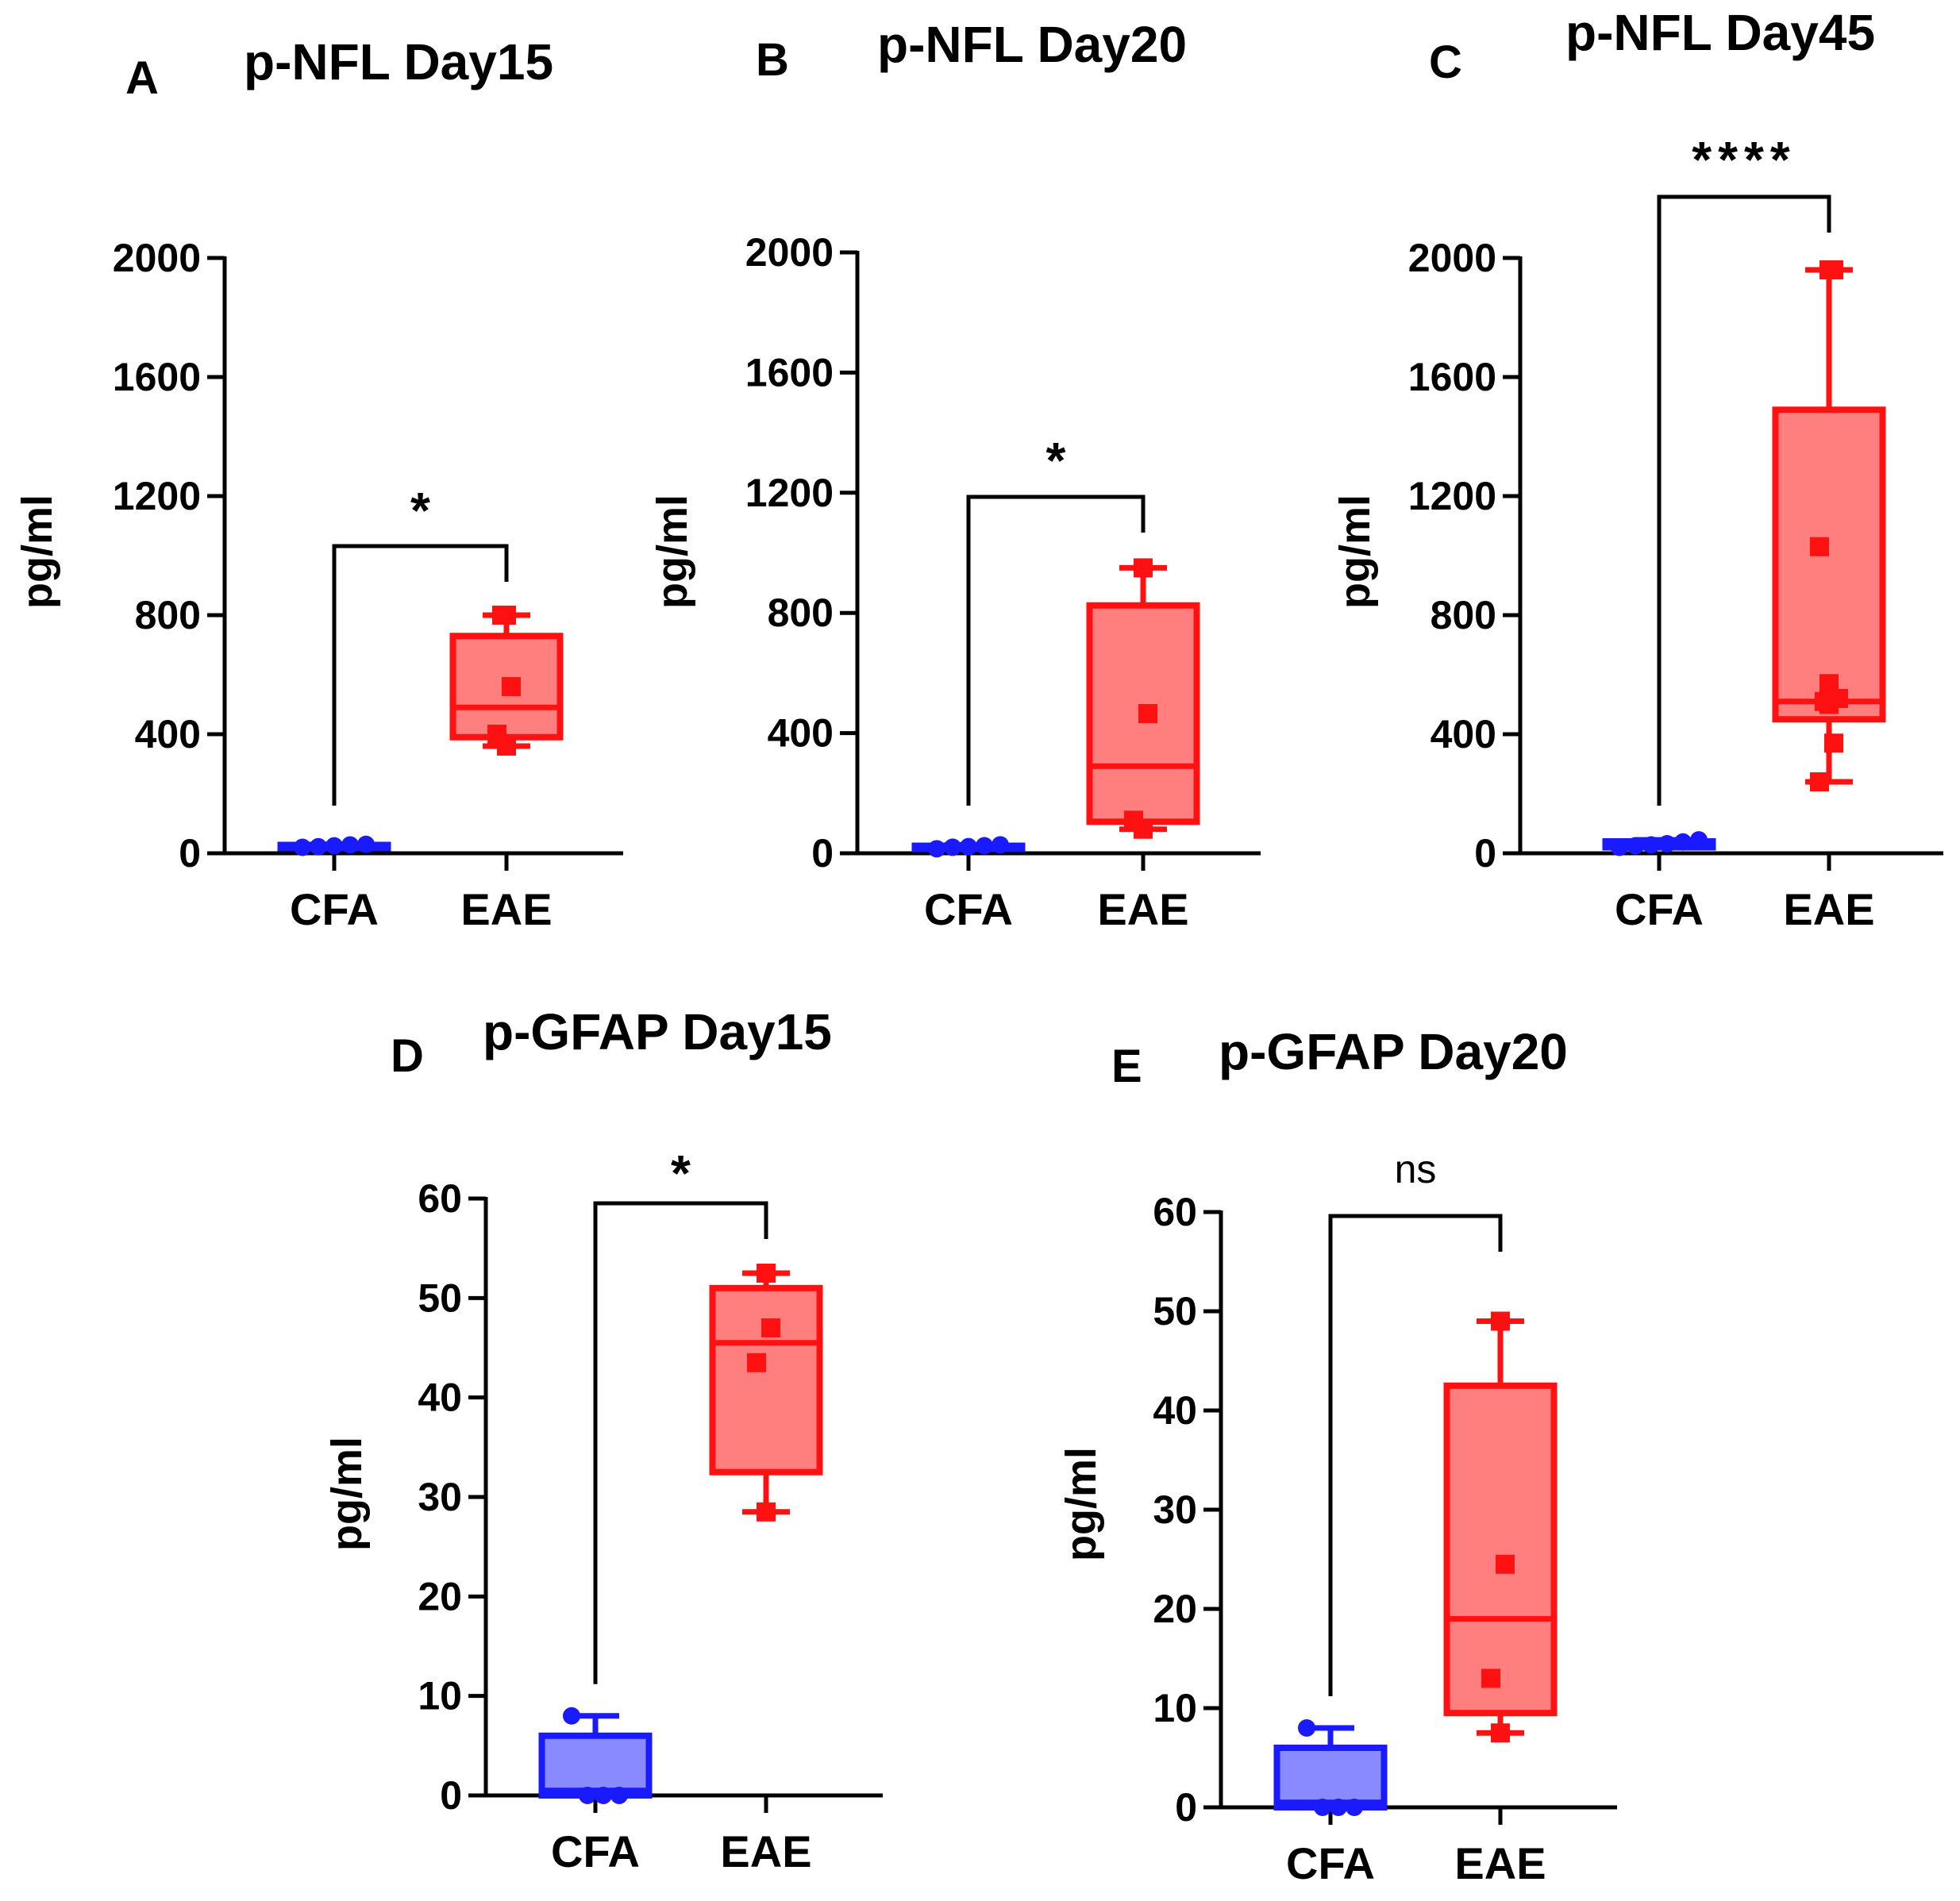  Describe the element at coordinates (1393, 1051) in the screenshot. I see `chart-title: p-GFAP Day20` at that location.